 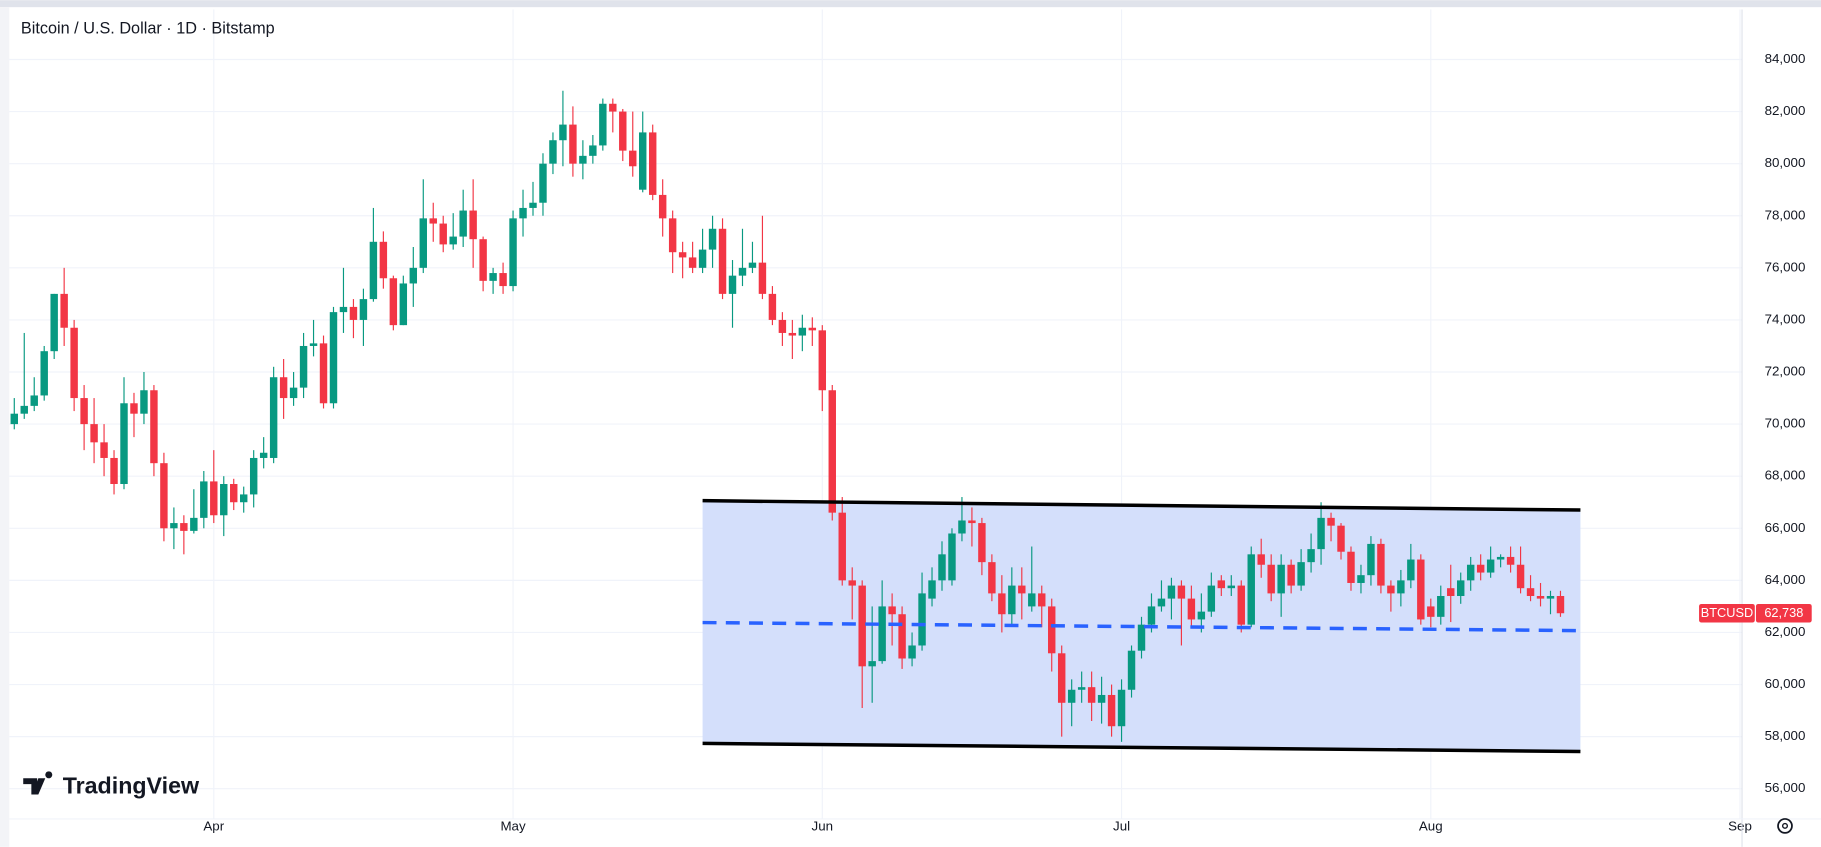 I want to click on y-tick-label: 60,000, so click(x=1785, y=683).